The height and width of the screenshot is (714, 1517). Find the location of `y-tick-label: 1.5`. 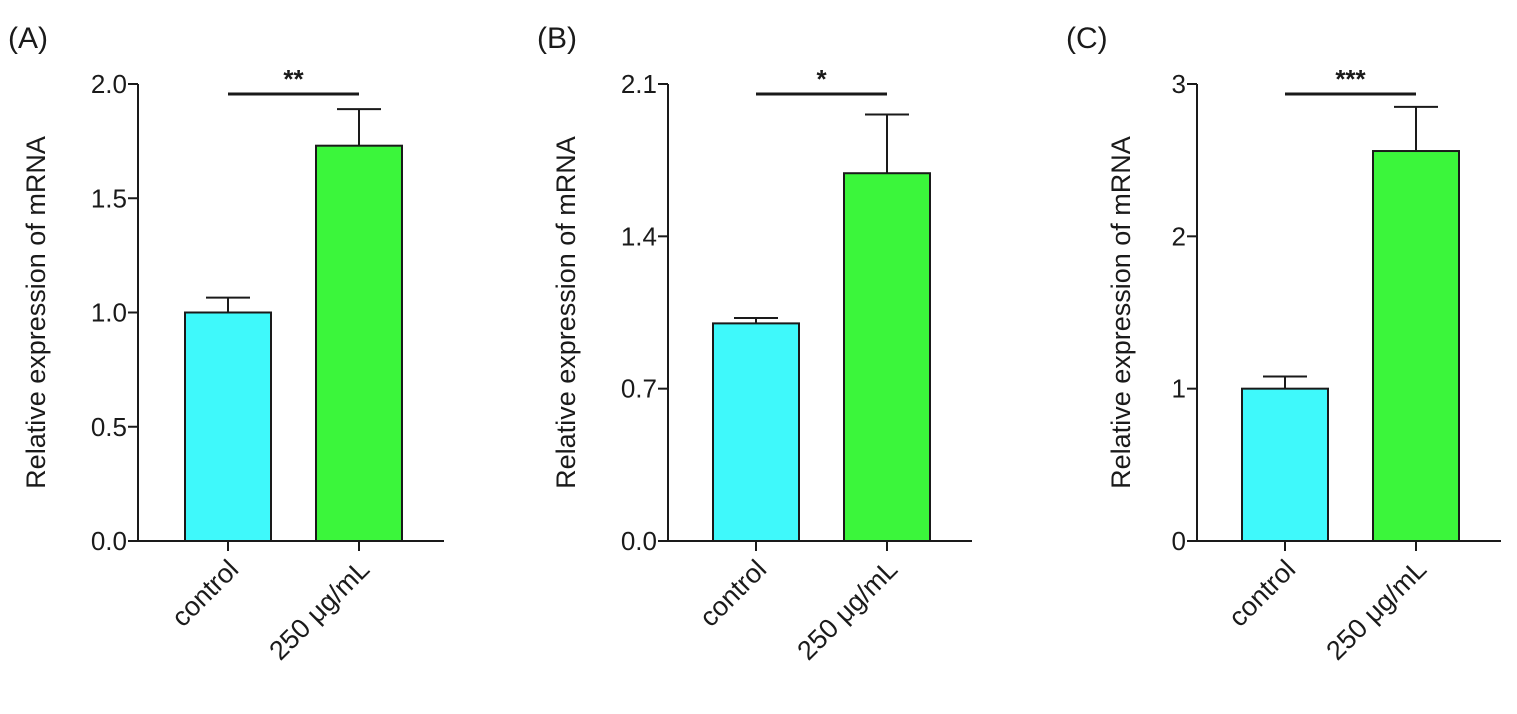

y-tick-label: 1.5 is located at coordinates (109, 198).